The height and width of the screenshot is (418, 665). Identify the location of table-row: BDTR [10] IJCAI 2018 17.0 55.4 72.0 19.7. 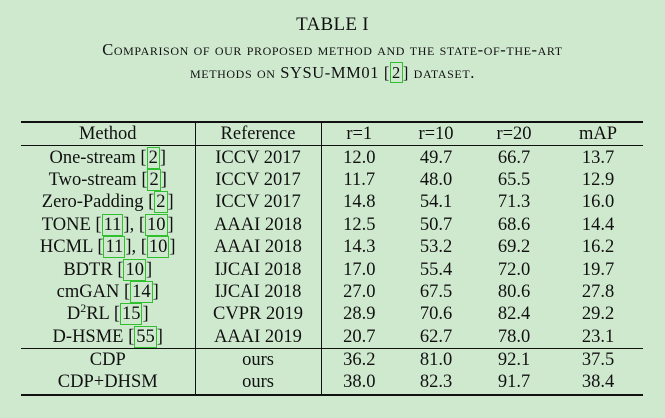
(332, 269).